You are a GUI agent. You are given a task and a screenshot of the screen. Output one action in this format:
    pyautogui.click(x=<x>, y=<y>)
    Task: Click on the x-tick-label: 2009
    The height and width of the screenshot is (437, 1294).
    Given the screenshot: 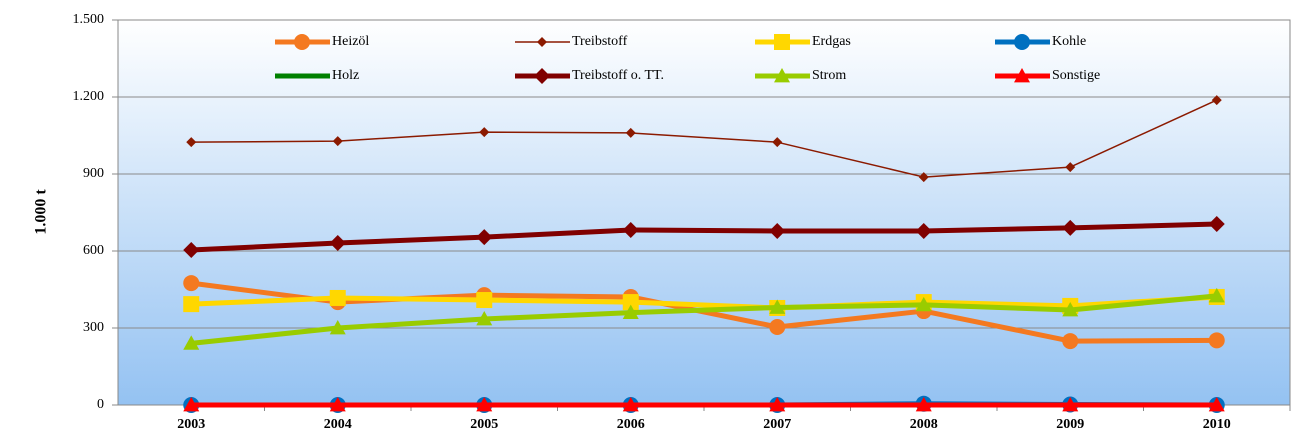 What is the action you would take?
    pyautogui.click(x=1070, y=424)
    